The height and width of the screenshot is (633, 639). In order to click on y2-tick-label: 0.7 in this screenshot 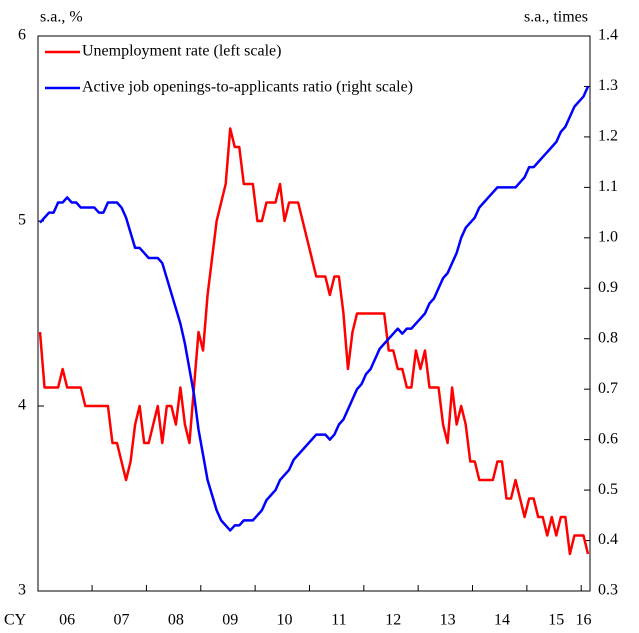, I will do `click(608, 388)`.